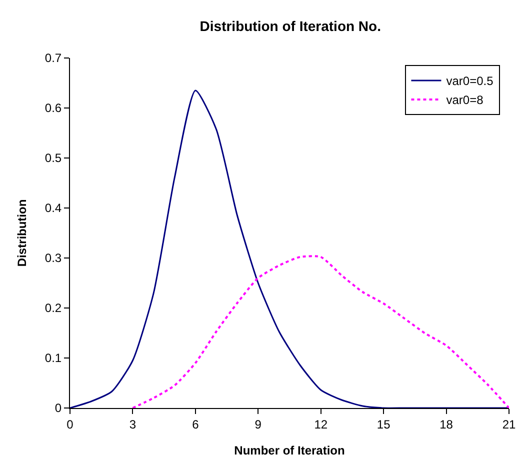 The image size is (528, 467). I want to click on legend-label: var0=8, so click(465, 100).